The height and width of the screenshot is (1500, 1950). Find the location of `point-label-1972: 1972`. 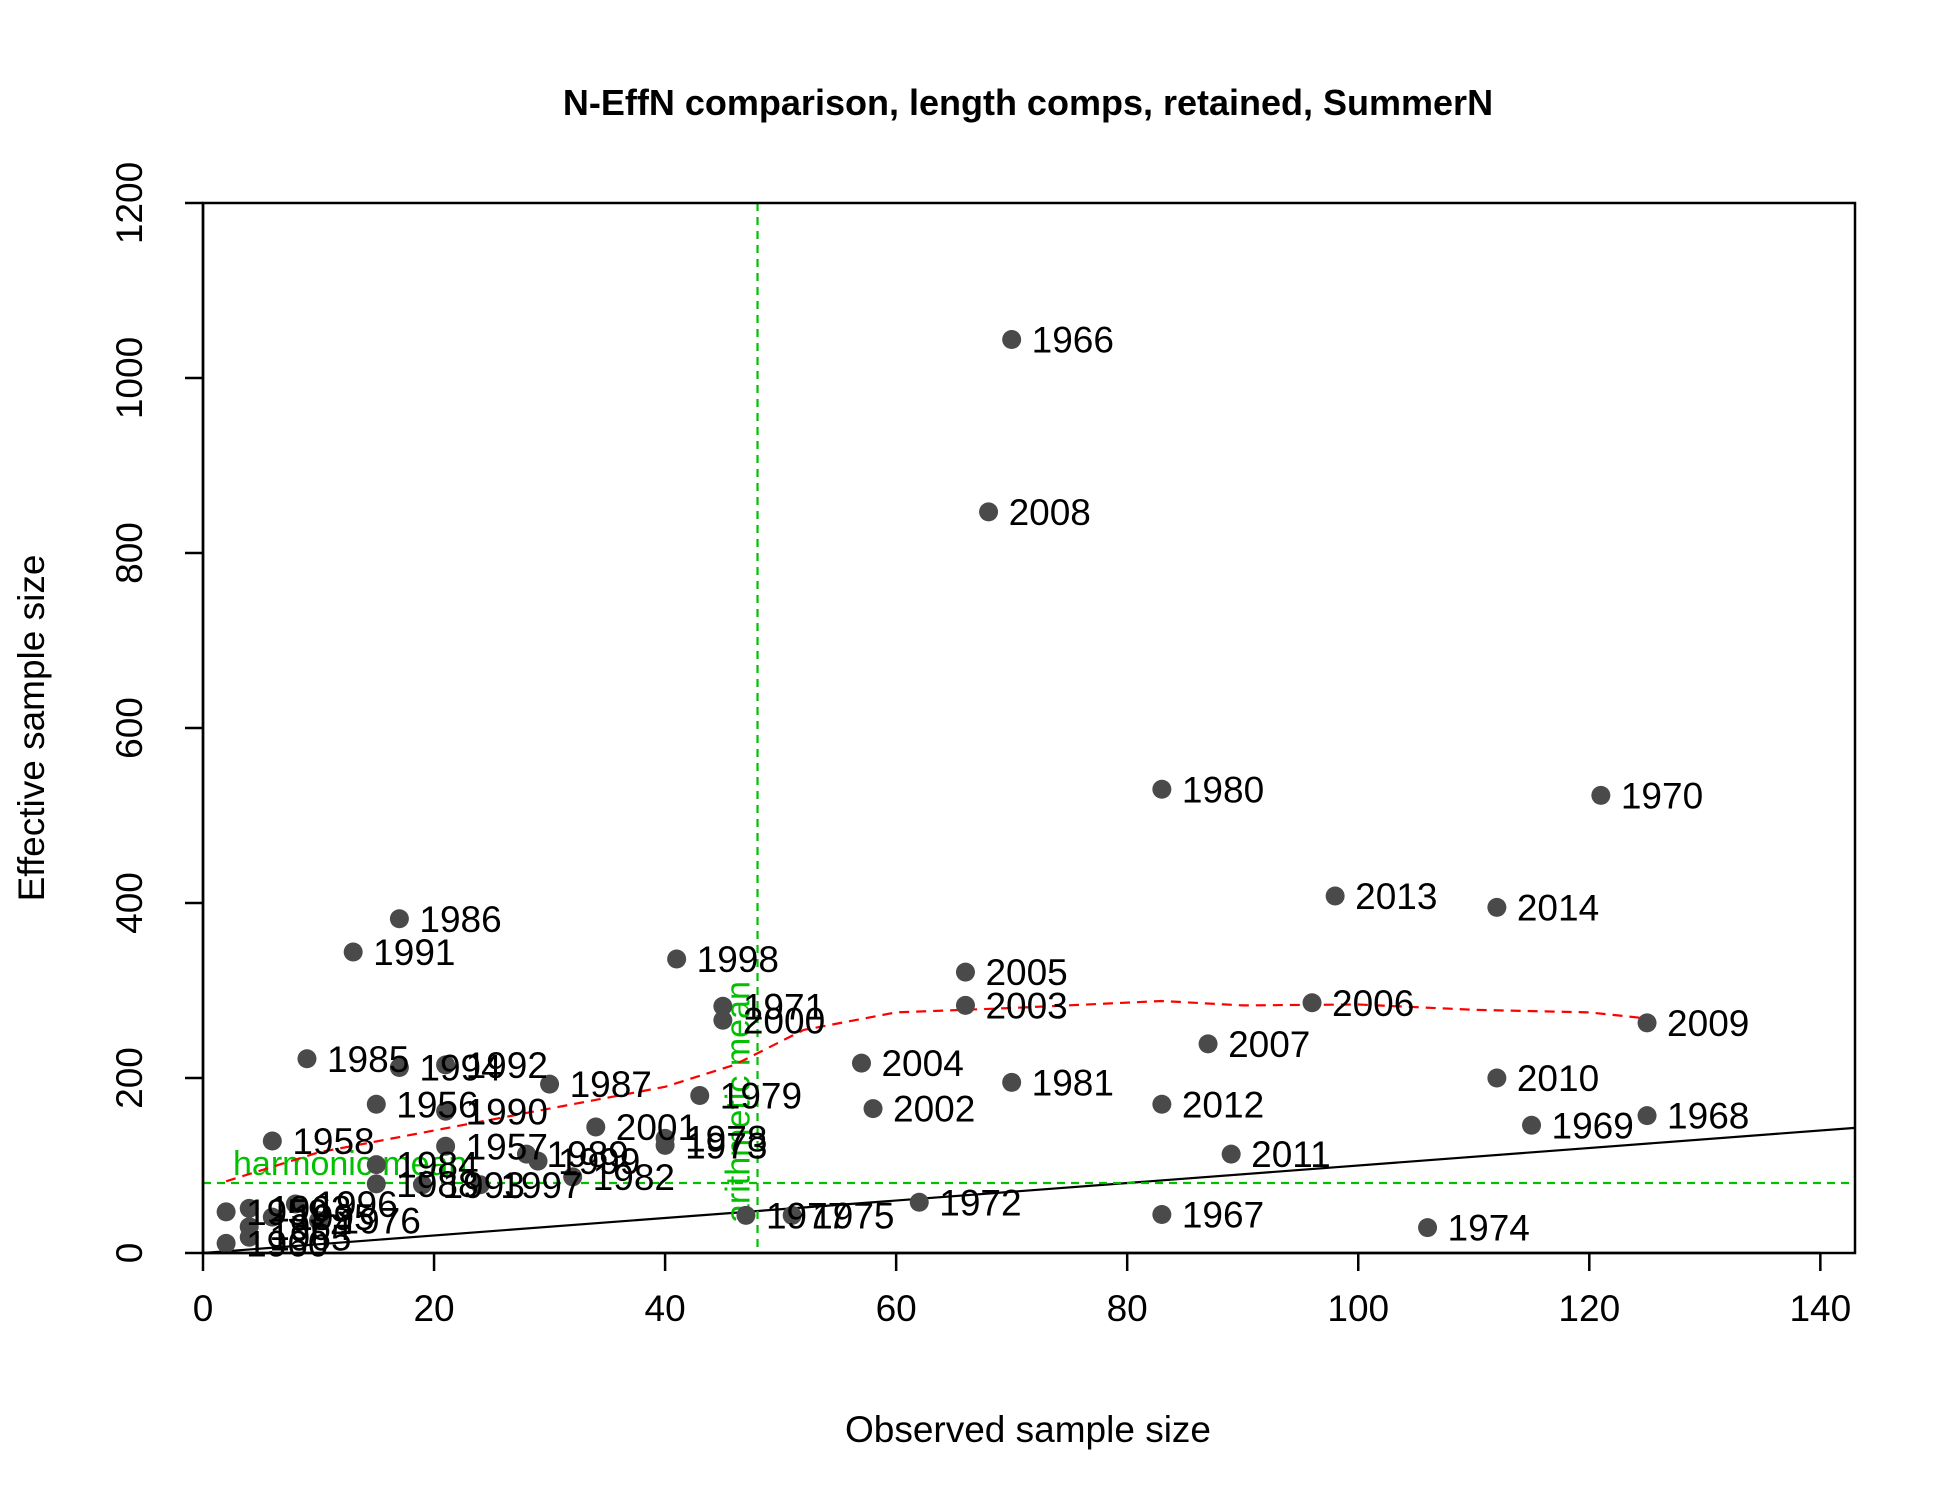

point-label-1972: 1972 is located at coordinates (980, 1202).